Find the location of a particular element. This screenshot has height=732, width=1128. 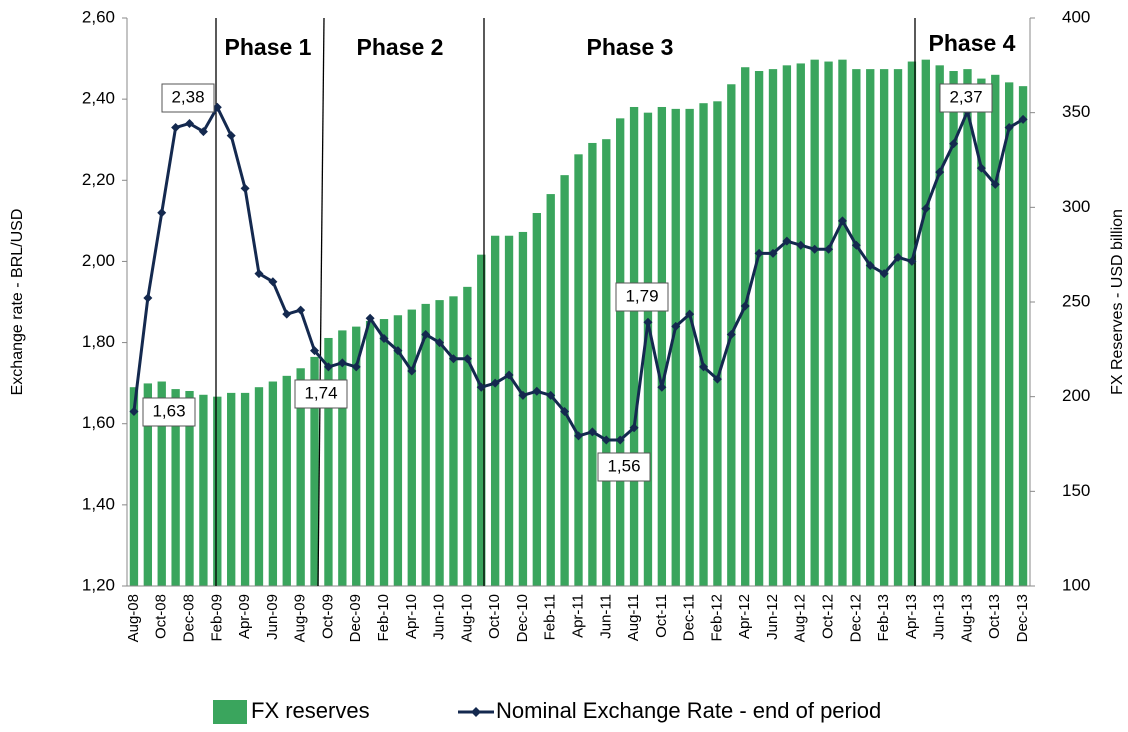

y-tick-label: 1,20 is located at coordinates (98, 584).